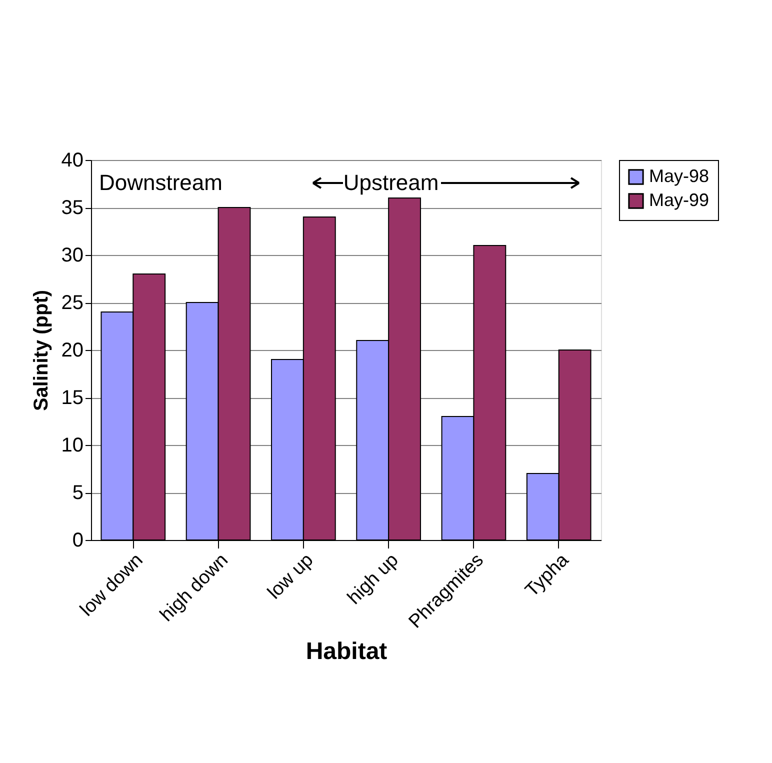 The width and height of the screenshot is (772, 763). Describe the element at coordinates (679, 200) in the screenshot. I see `legend-label: May-99` at that location.